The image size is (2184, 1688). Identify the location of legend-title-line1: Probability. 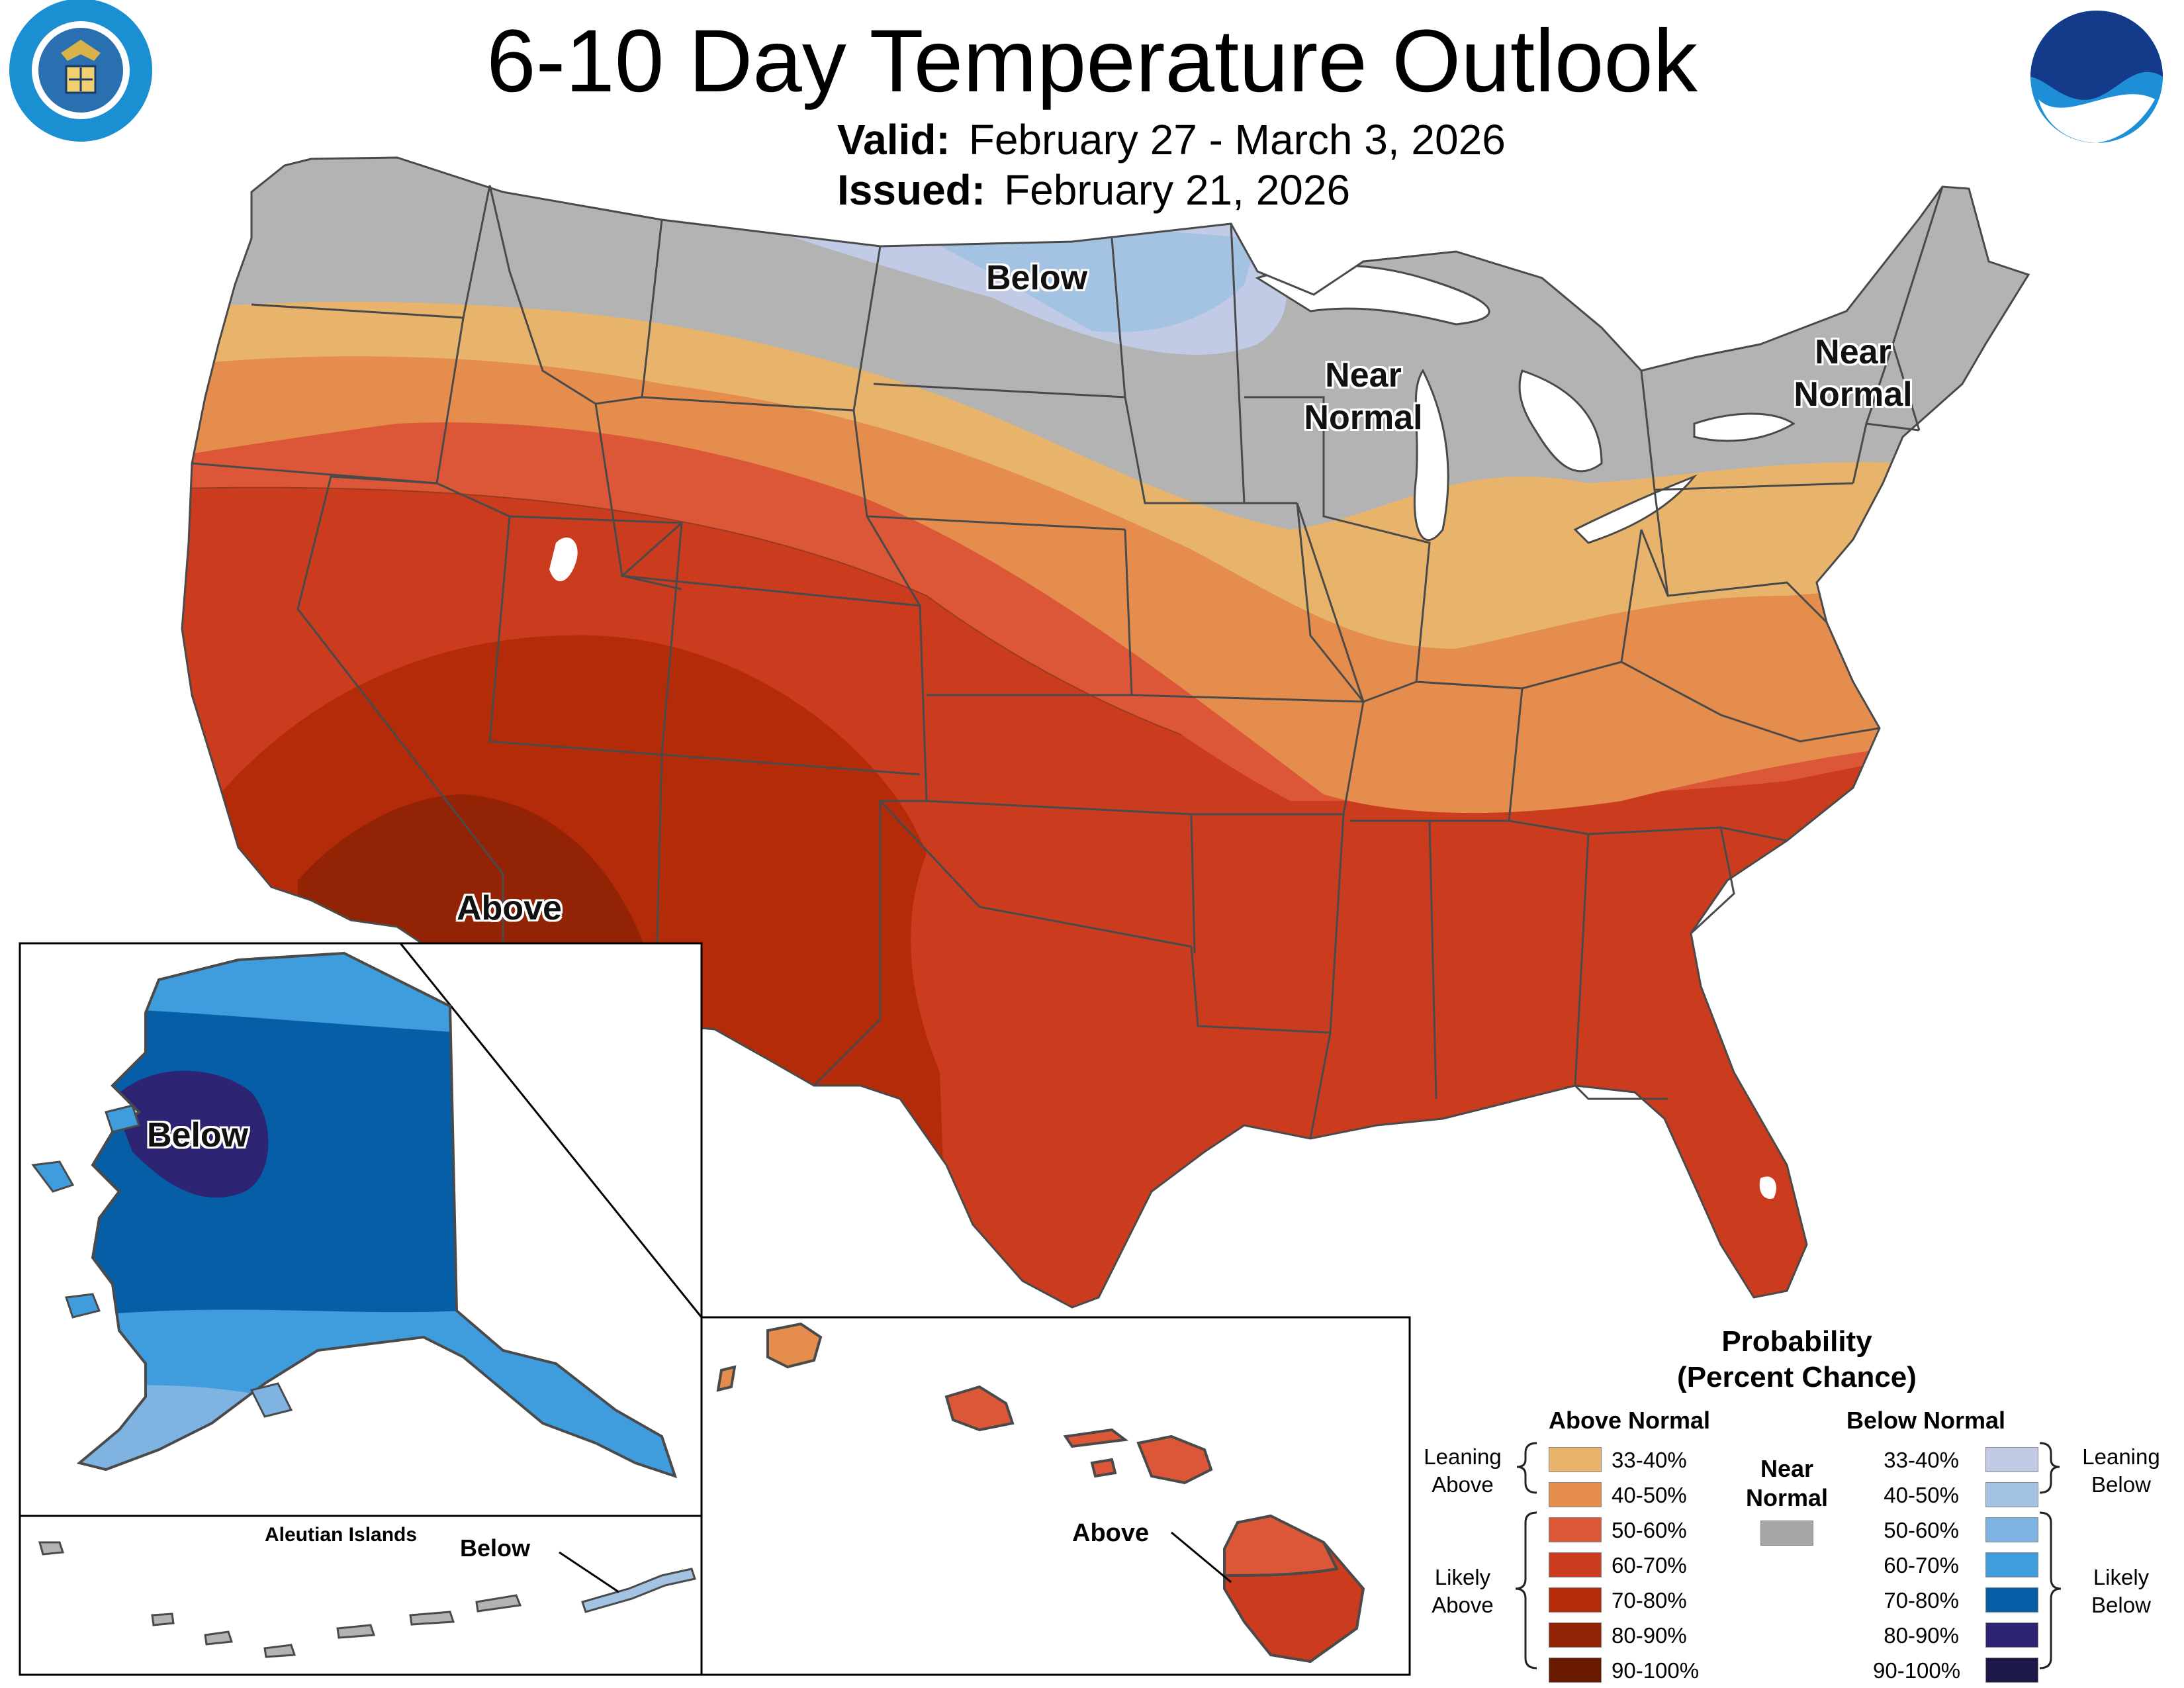
(1797, 1341).